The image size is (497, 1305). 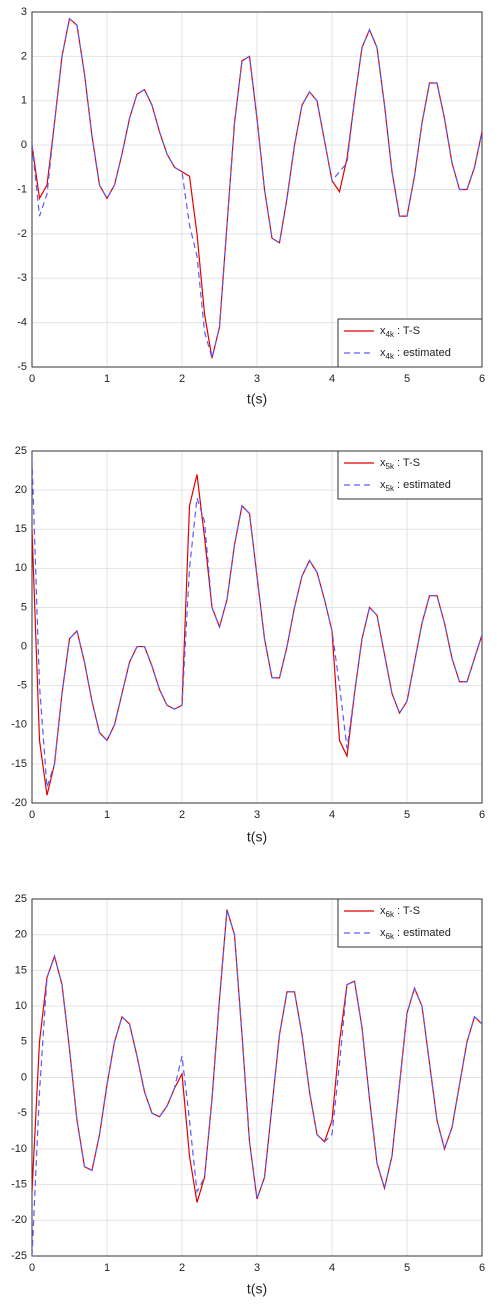 What do you see at coordinates (22, 189) in the screenshot?
I see `y-tick-label: -1` at bounding box center [22, 189].